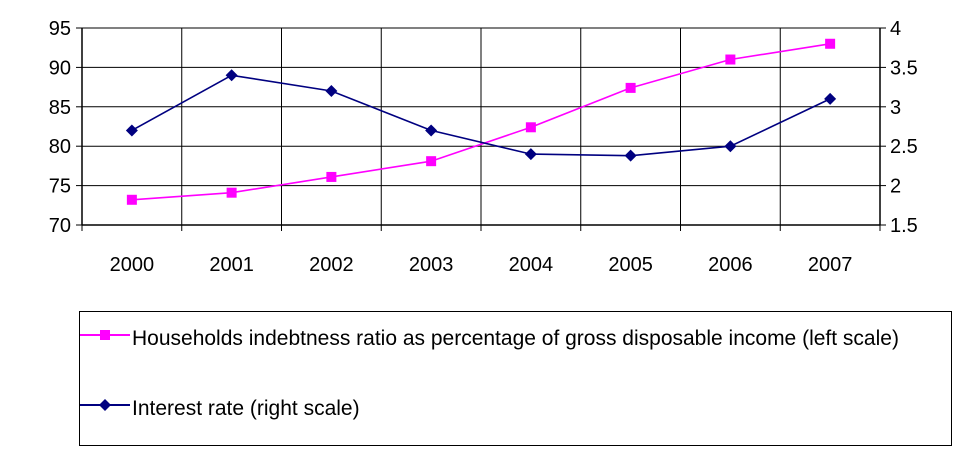 Image resolution: width=955 pixels, height=453 pixels. Describe the element at coordinates (531, 265) in the screenshot. I see `x-tick-label: 2004` at that location.